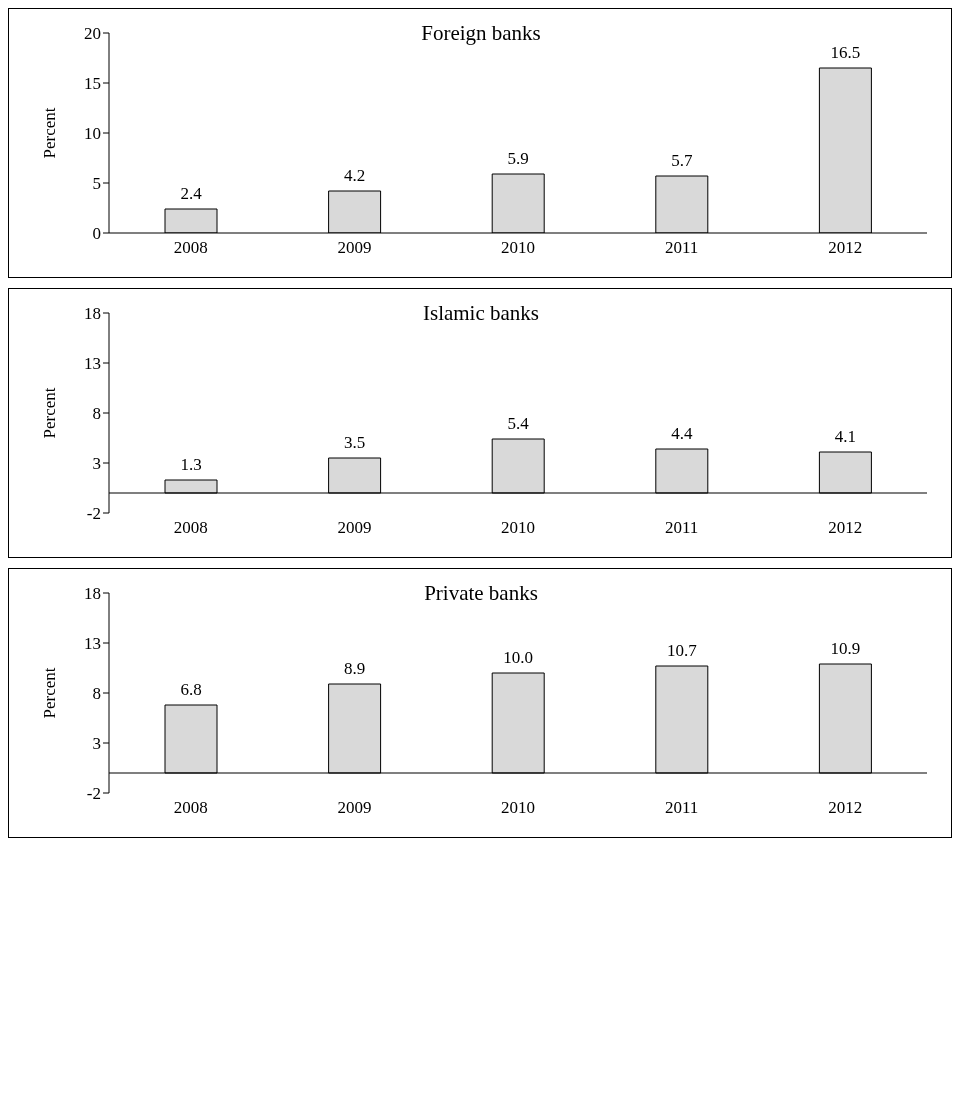 This screenshot has width=960, height=1096. I want to click on y-tick-label: 10, so click(92, 134).